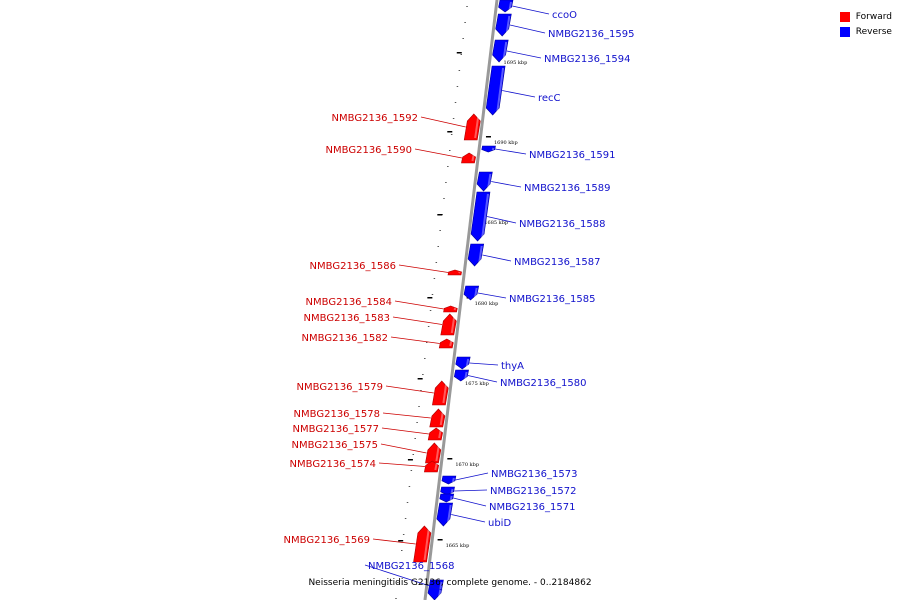 This screenshot has width=900, height=600. What do you see at coordinates (873, 31) in the screenshot?
I see `legend-label-reverse: Reverse` at bounding box center [873, 31].